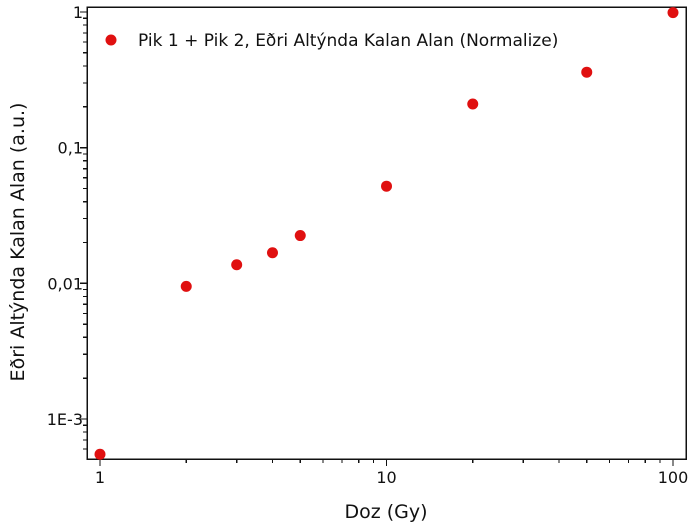 The image size is (689, 527). Describe the element at coordinates (385, 512) in the screenshot. I see `x-axis-title: Doz (Gy)` at that location.